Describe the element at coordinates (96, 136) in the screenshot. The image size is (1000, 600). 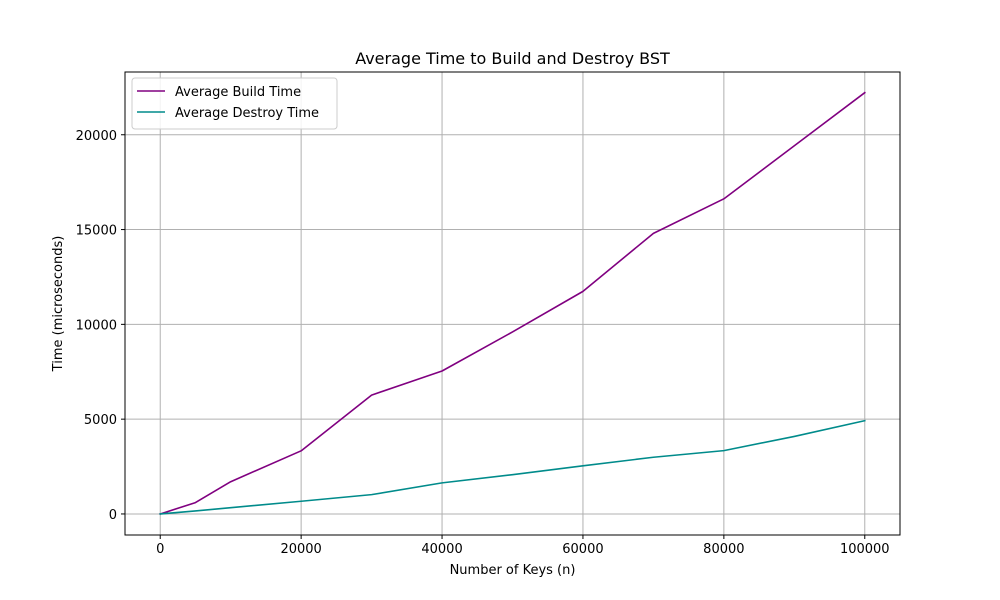
I see `y-tick-label: 20000` at that location.